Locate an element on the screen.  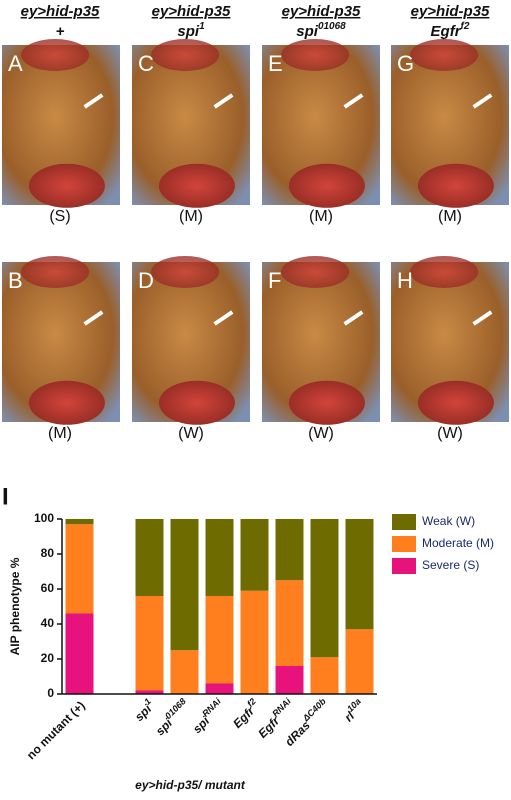
x-tick-label: spi1 is located at coordinates (144, 710).